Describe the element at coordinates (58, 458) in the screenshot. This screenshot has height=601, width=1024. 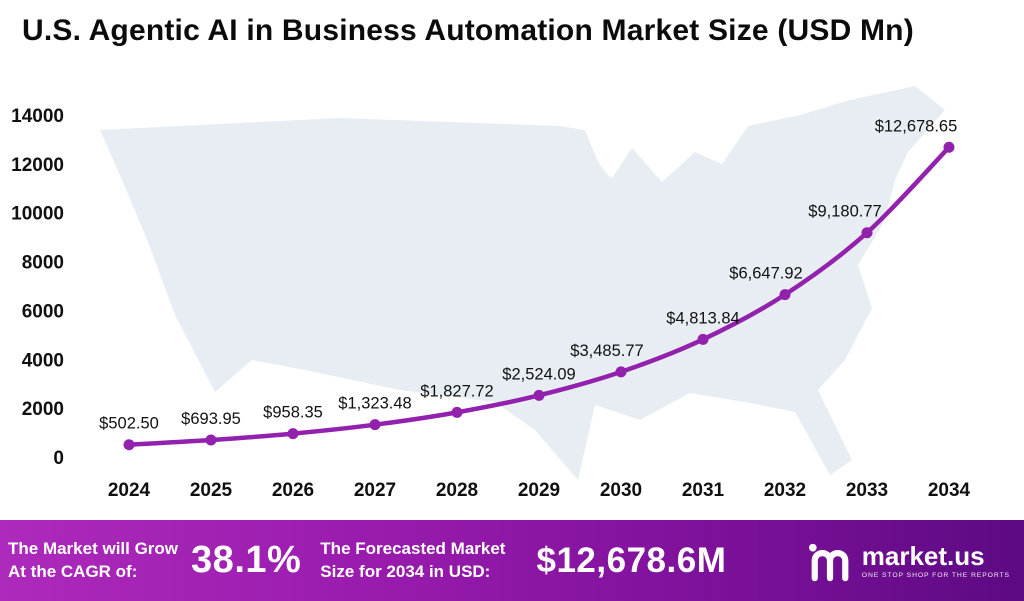
I see `y-axis-tick: 0` at that location.